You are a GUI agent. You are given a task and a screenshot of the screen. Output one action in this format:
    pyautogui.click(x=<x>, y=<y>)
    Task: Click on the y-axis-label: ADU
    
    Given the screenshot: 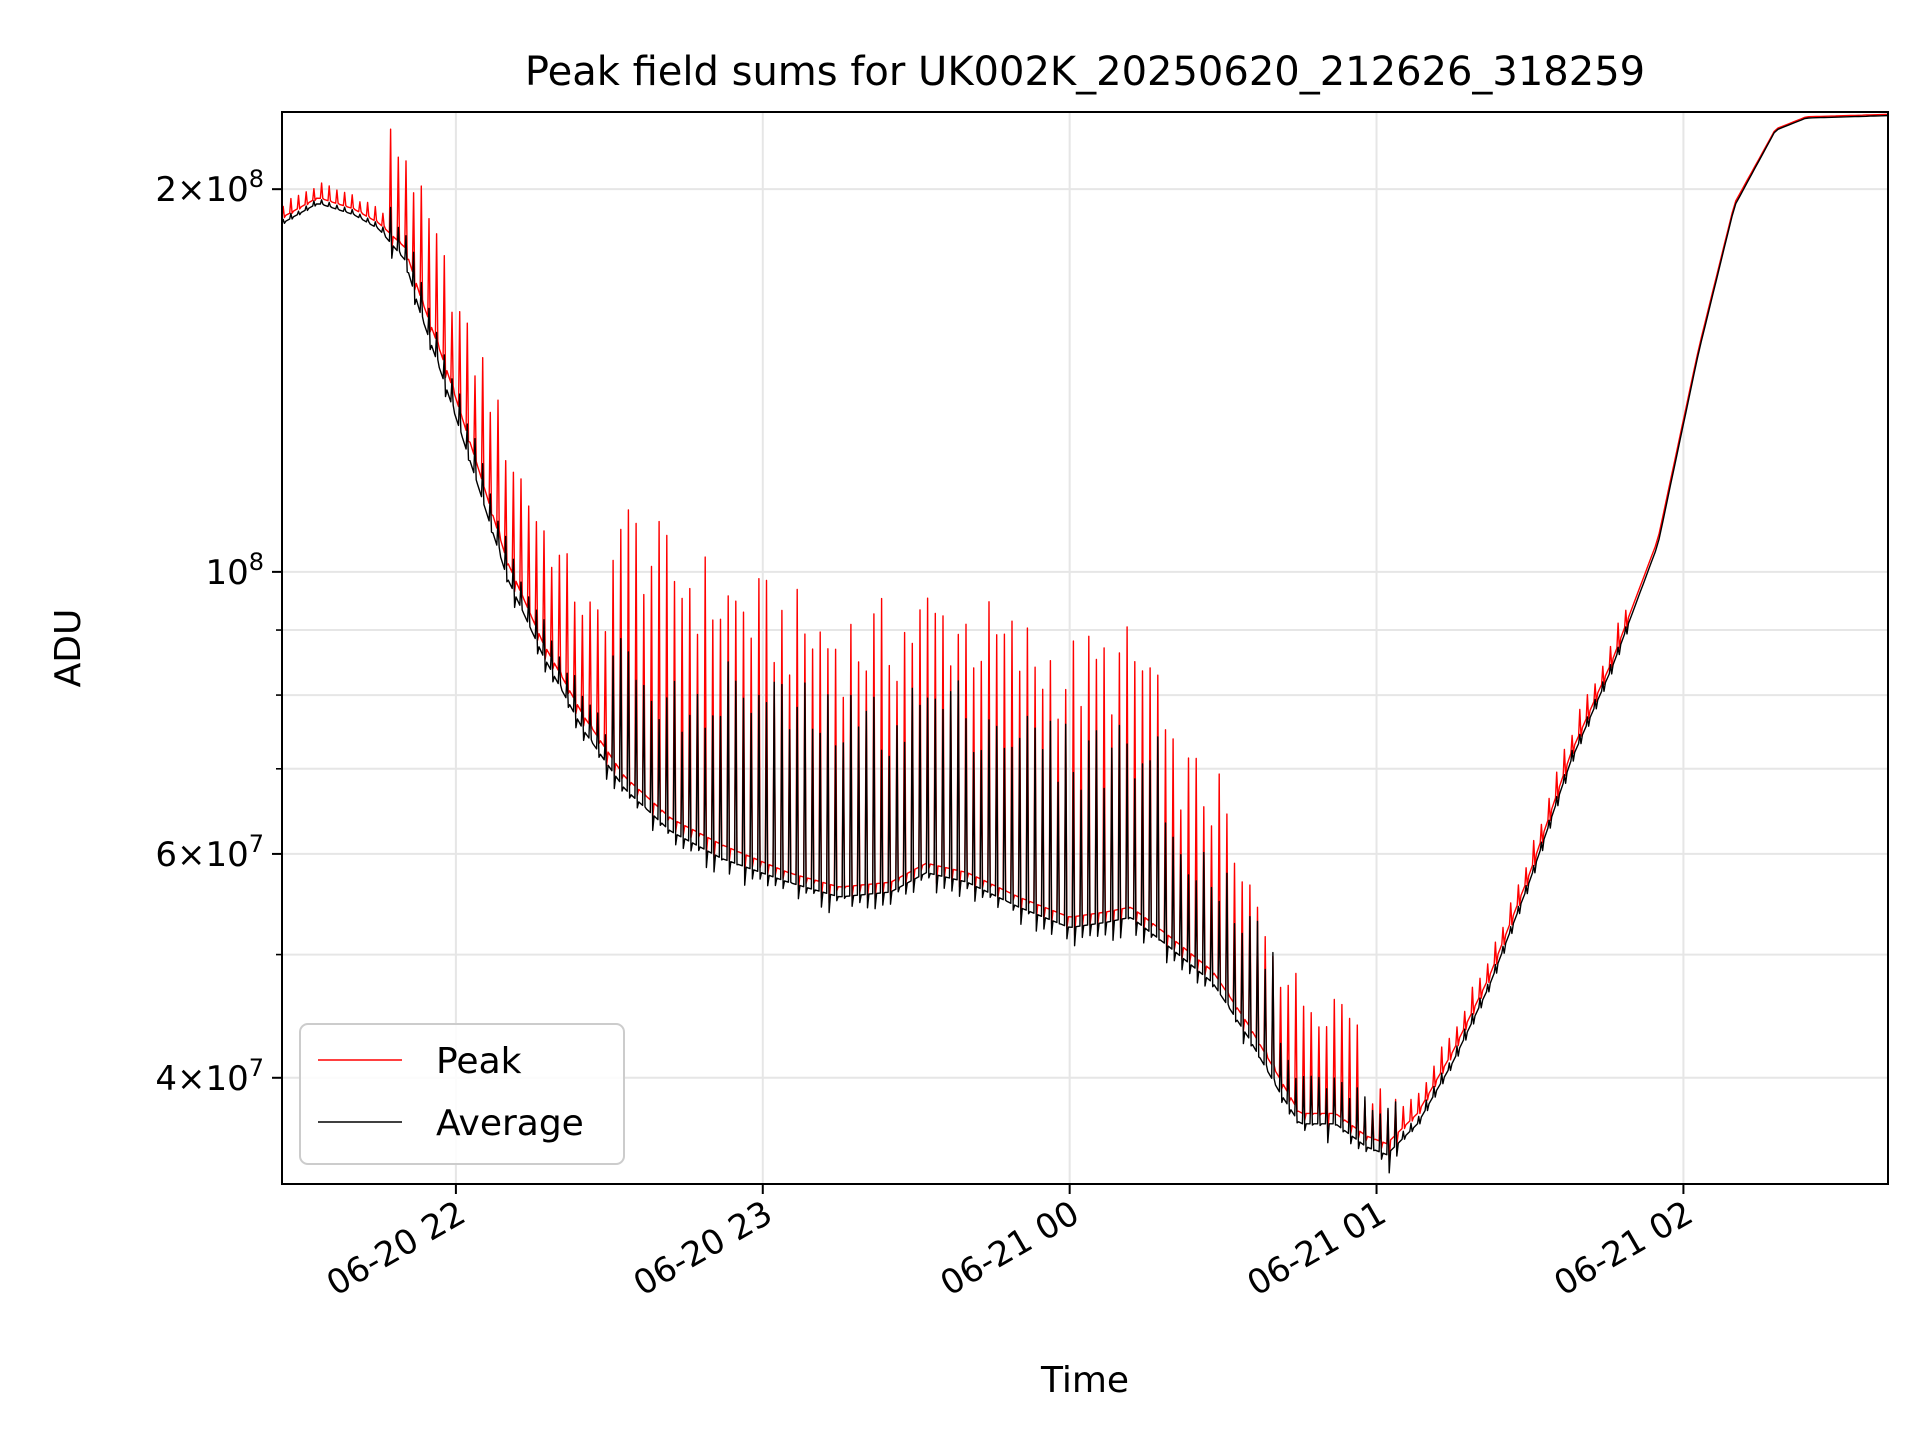 What is the action you would take?
    pyautogui.click(x=68, y=648)
    